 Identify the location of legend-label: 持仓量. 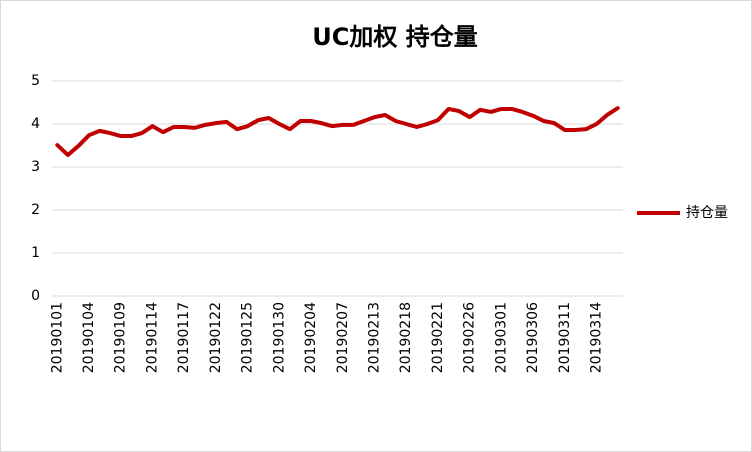
(707, 213).